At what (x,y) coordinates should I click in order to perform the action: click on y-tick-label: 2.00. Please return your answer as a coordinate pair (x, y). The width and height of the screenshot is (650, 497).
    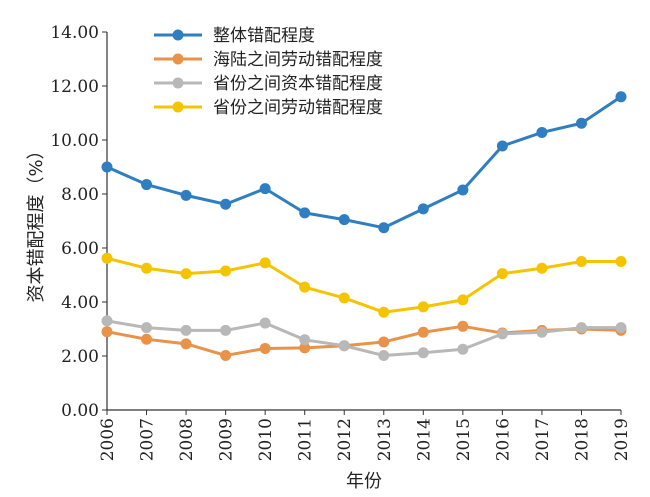
    Looking at the image, I should click on (80, 357).